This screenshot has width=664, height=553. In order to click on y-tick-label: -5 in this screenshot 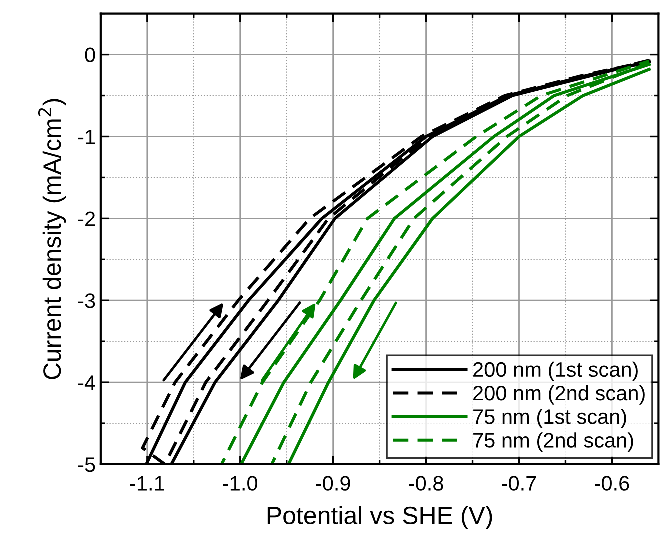, I will do `click(87, 465)`.